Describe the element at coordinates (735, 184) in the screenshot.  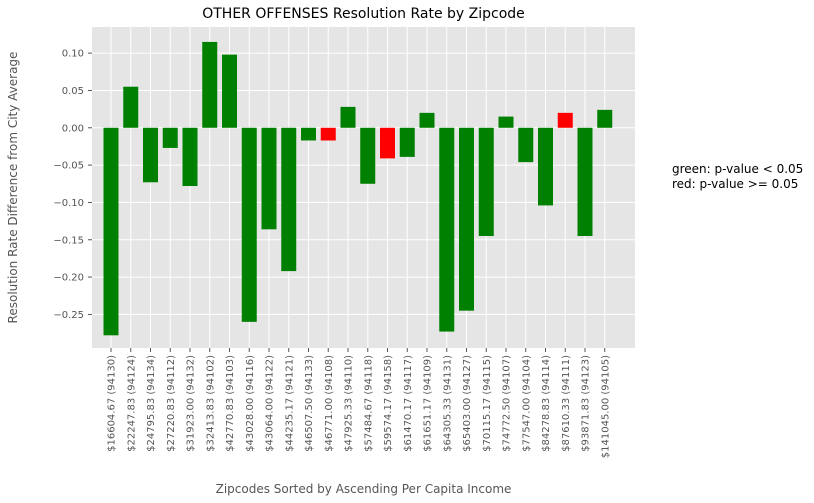
I see `legend-red-text: red: p-value >= 0.05` at that location.